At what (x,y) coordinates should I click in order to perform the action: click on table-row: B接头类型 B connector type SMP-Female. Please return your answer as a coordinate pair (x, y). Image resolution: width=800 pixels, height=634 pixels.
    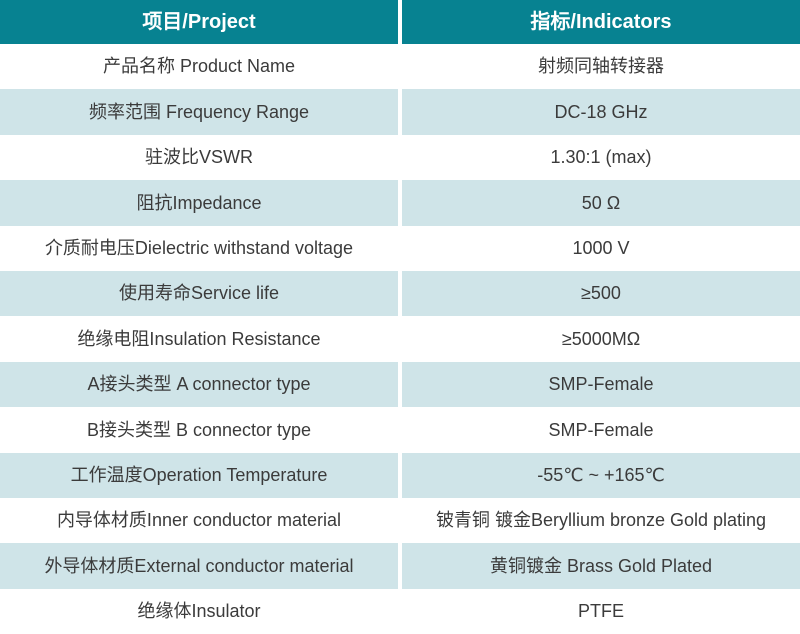
    Looking at the image, I should click on (400, 430).